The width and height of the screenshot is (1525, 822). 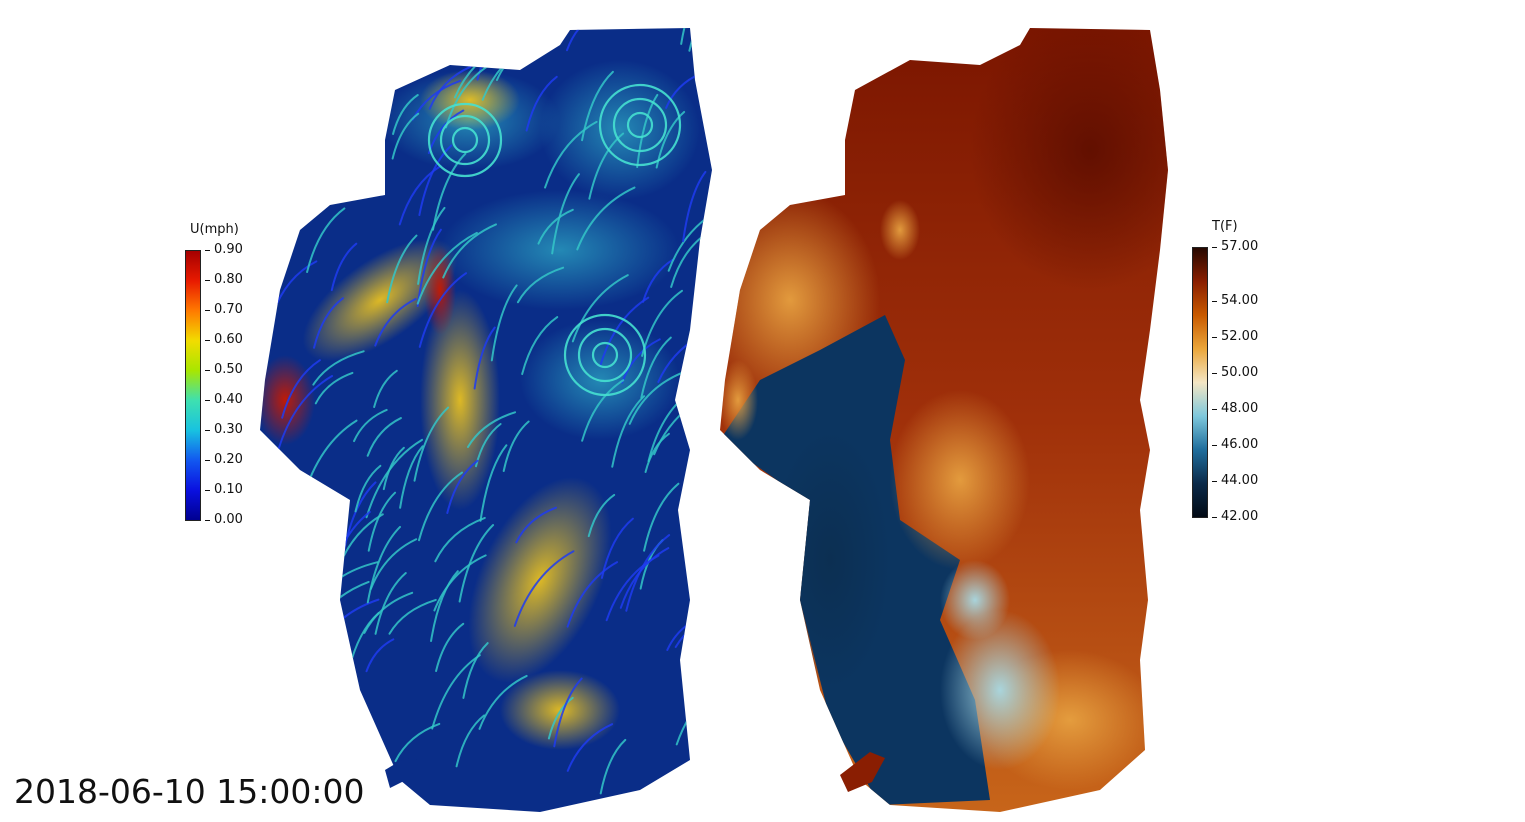 I want to click on temperature-tick-label: 54.00, so click(x=1235, y=300).